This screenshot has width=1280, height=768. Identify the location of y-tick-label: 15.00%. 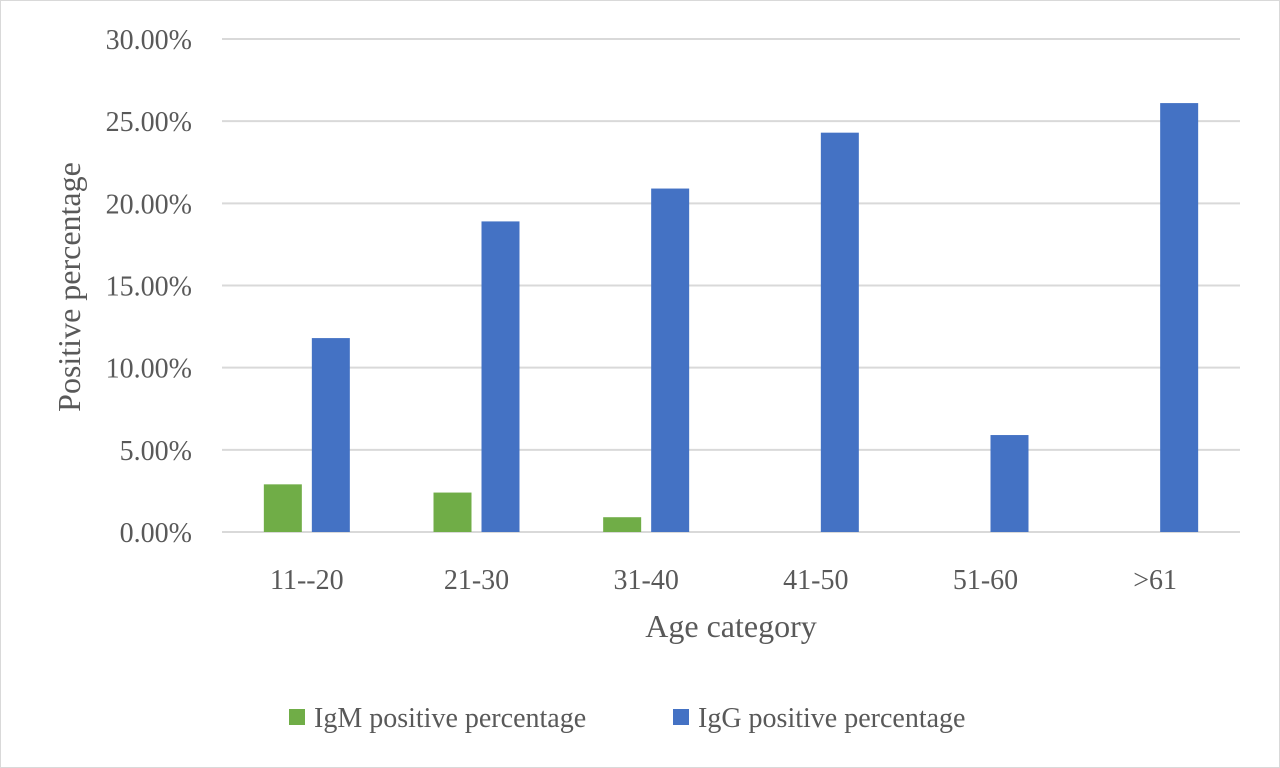
(149, 287).